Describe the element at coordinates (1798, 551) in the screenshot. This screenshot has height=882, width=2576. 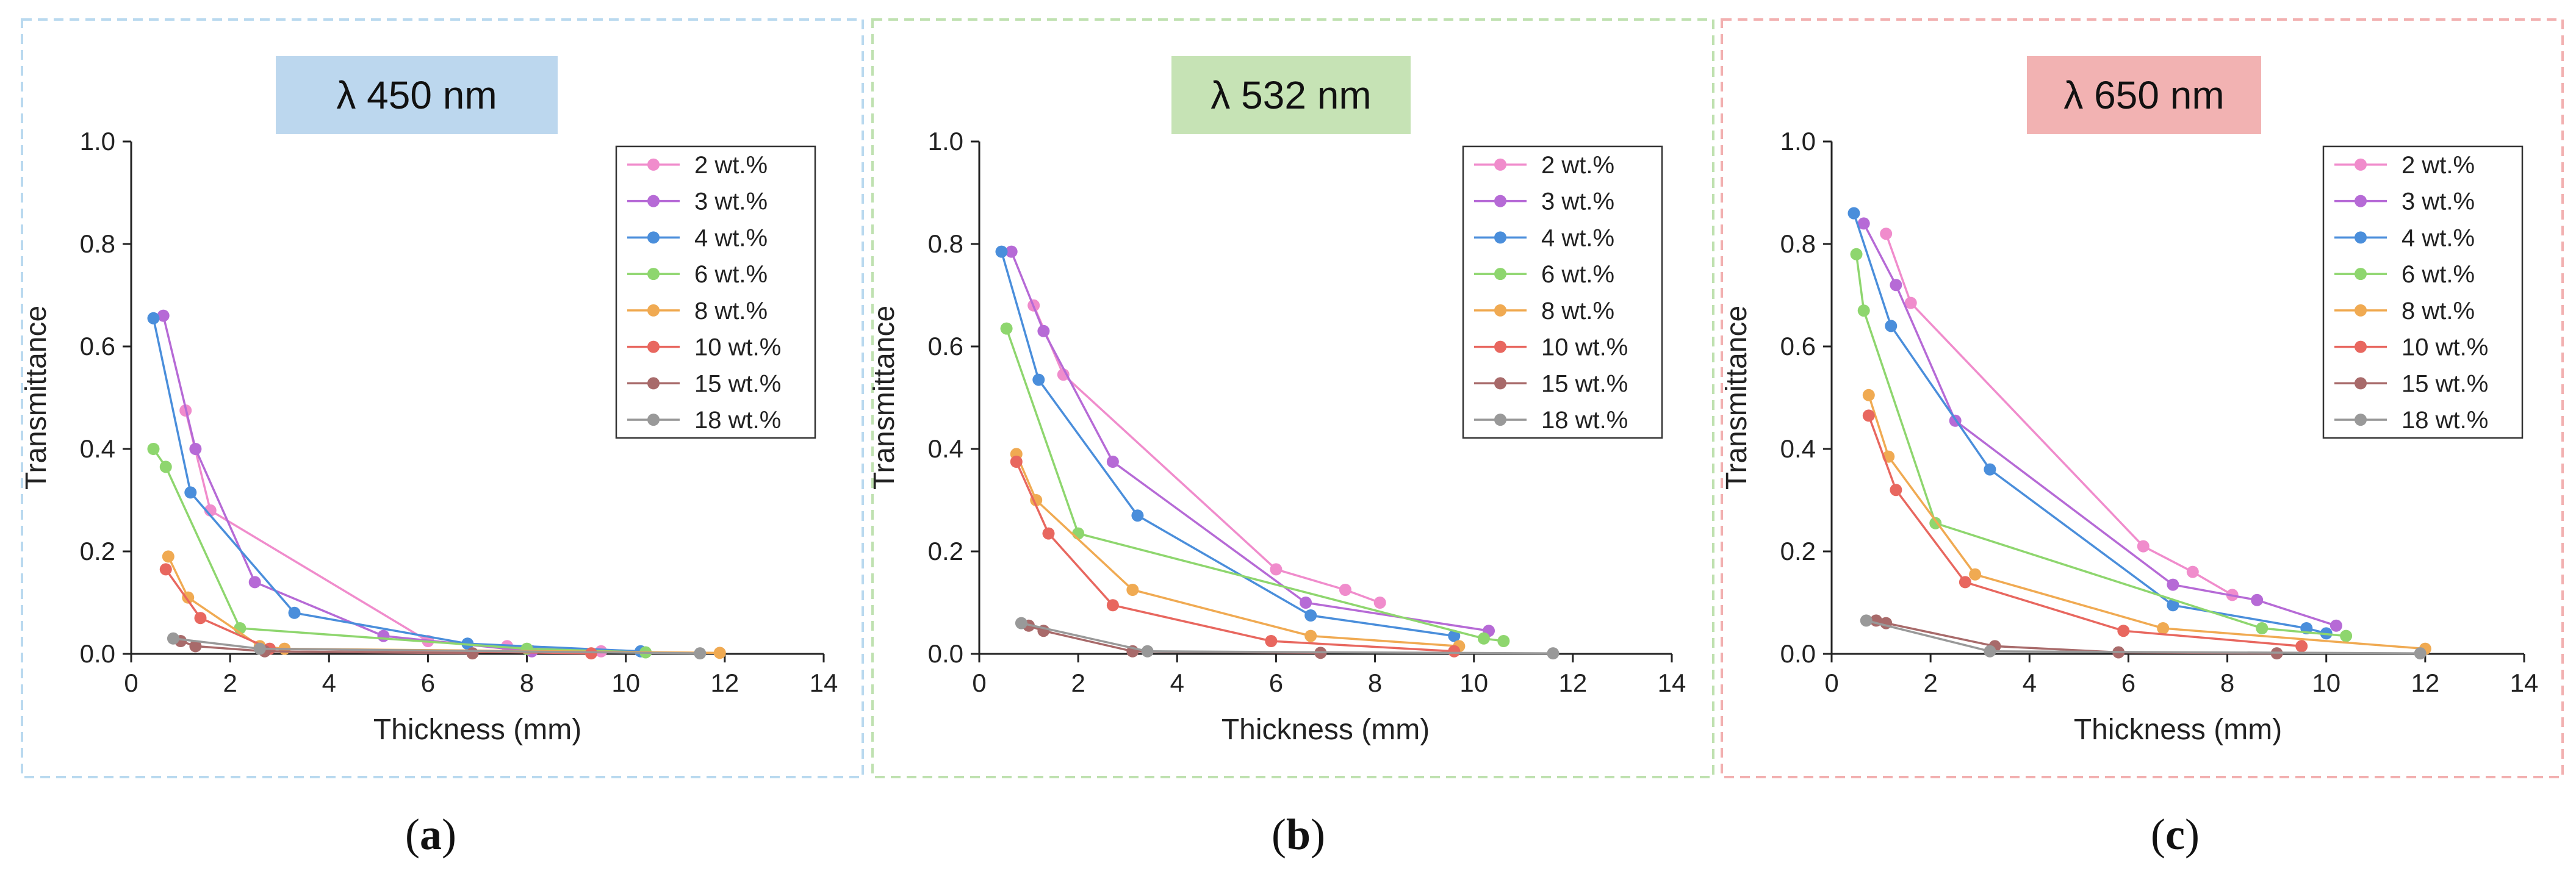
I see `y-tick-label: 0.2` at that location.